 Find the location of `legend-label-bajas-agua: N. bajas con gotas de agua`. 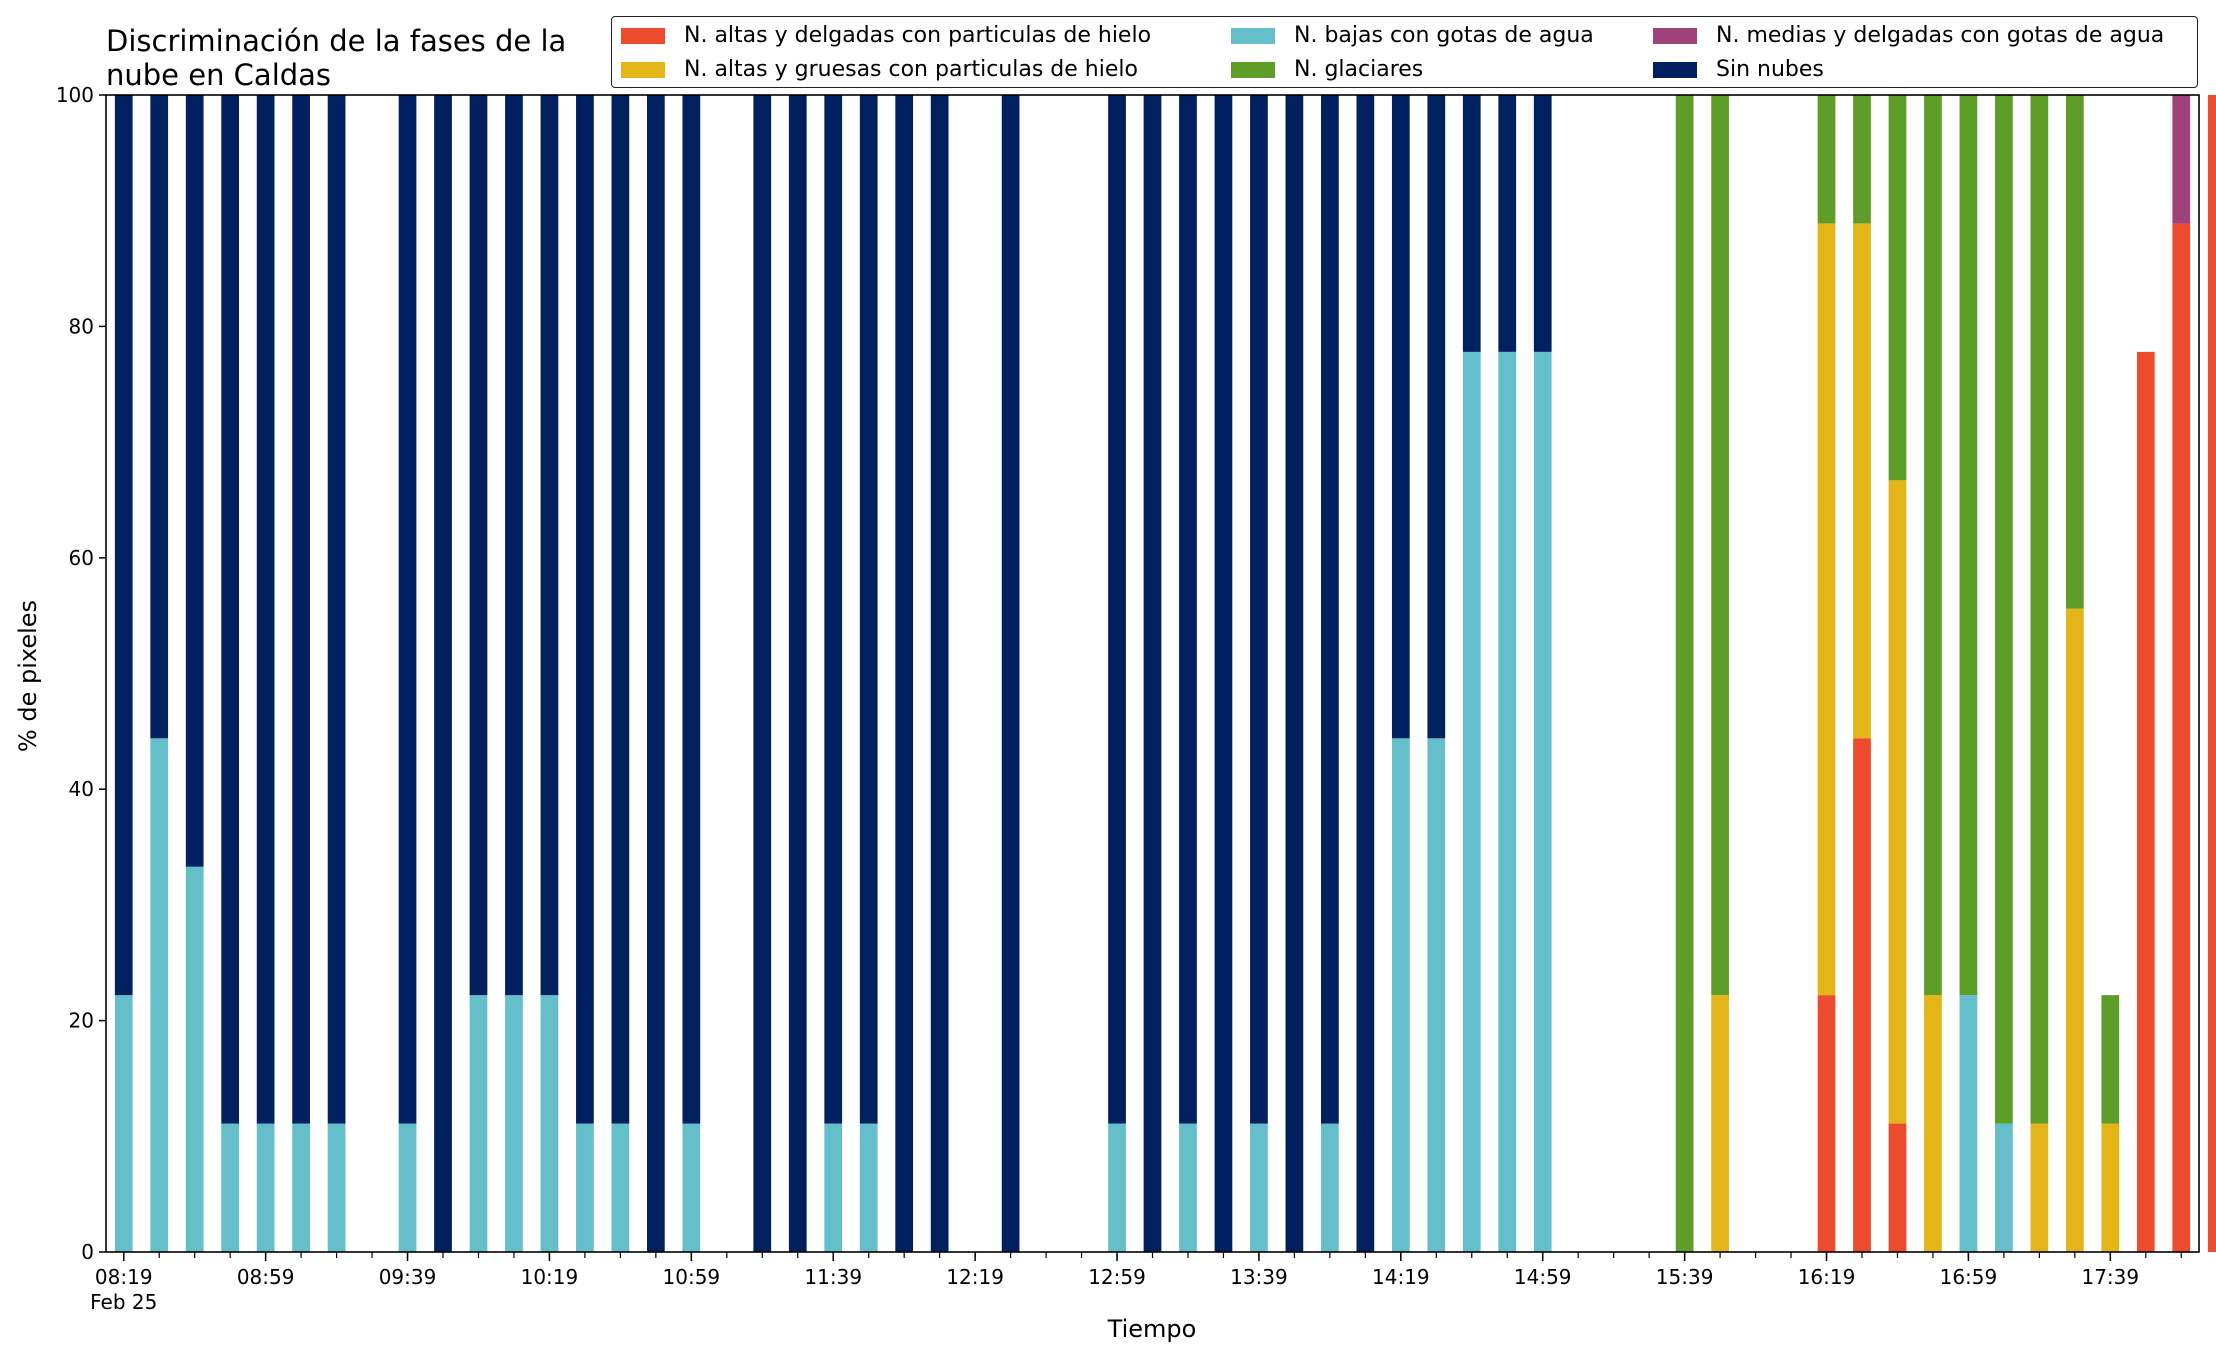

legend-label-bajas-agua: N. bajas con gotas de agua is located at coordinates (1444, 35).